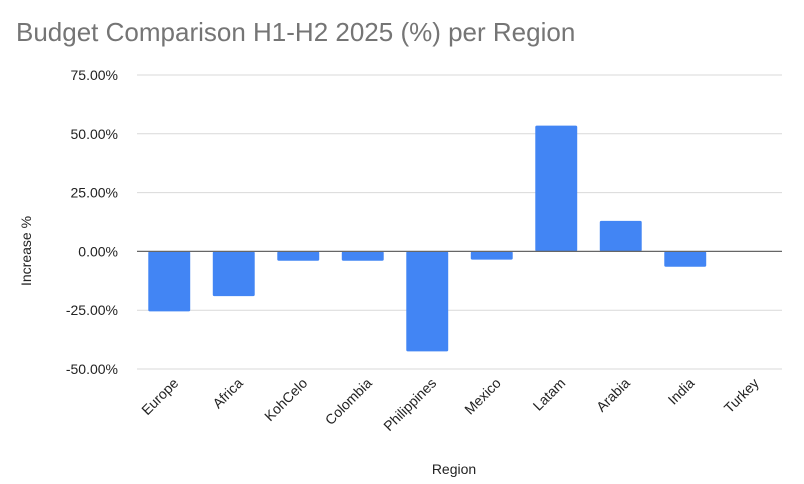 The height and width of the screenshot is (484, 804). Describe the element at coordinates (92, 369) in the screenshot. I see `y-tick-label: -50.00%` at that location.